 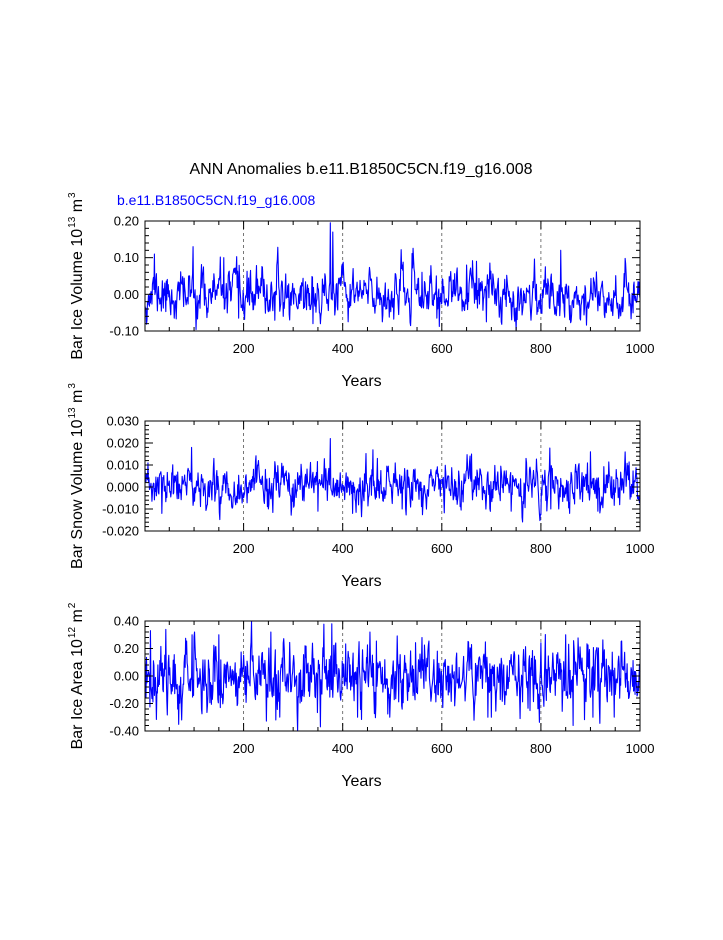 What do you see at coordinates (126, 257) in the screenshot?
I see `y-tick-label: 0.10` at bounding box center [126, 257].